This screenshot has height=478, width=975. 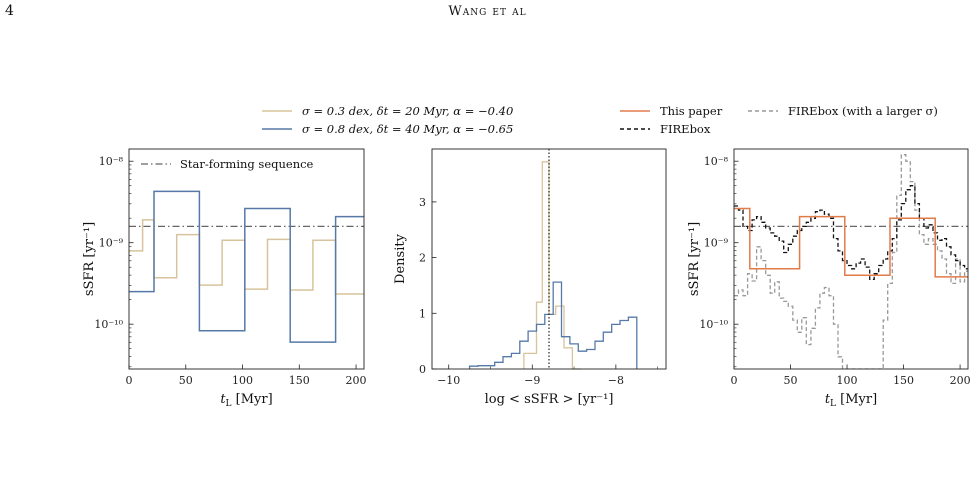 What do you see at coordinates (685, 129) in the screenshot?
I see `legend-label-r1: FIREbox` at bounding box center [685, 129].